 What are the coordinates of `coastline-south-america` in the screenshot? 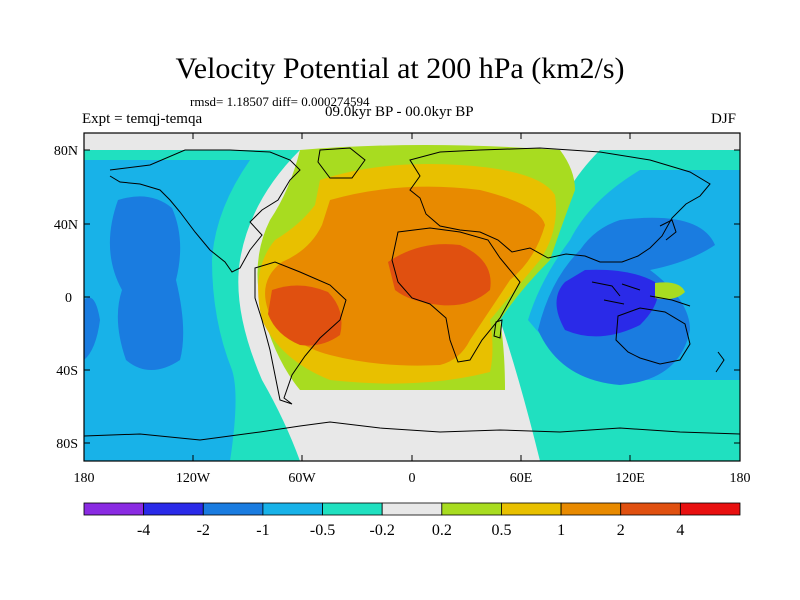 It's located at (300, 333).